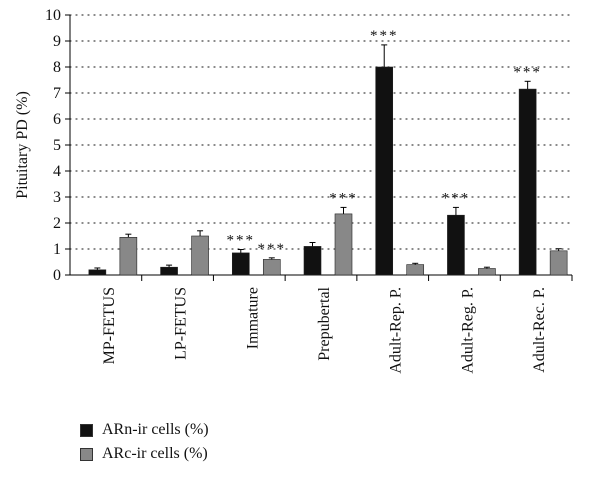 The width and height of the screenshot is (597, 488). I want to click on x-tick-label: Prepubertal, so click(324, 323).